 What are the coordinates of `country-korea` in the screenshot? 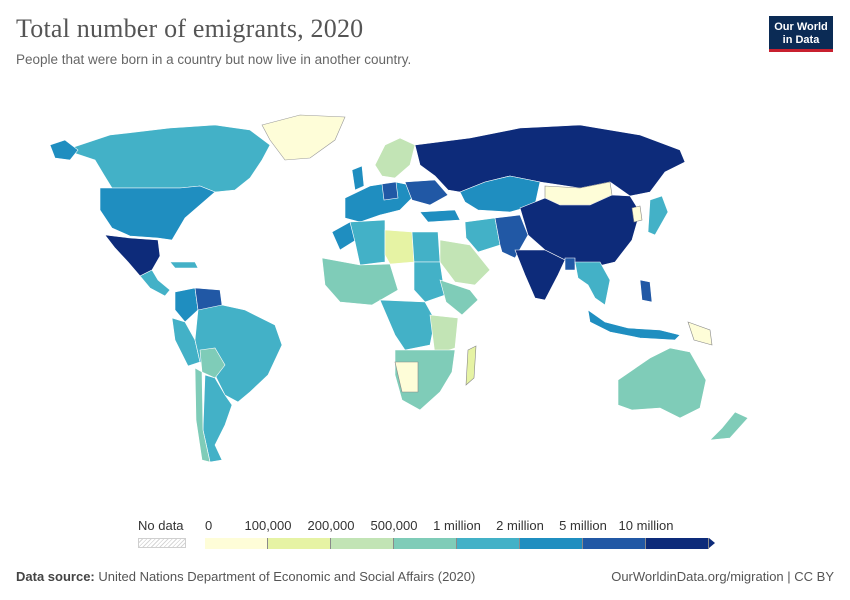 It's located at (637, 214).